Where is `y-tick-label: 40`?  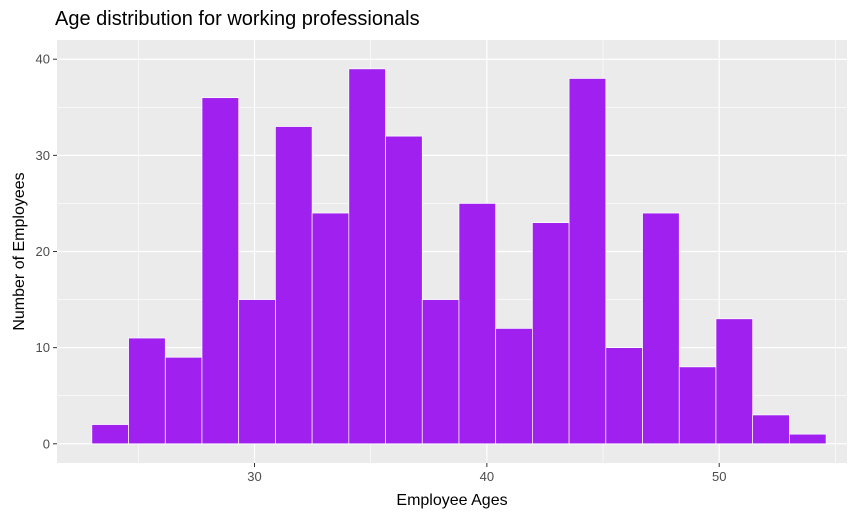 y-tick-label: 40 is located at coordinates (43, 59).